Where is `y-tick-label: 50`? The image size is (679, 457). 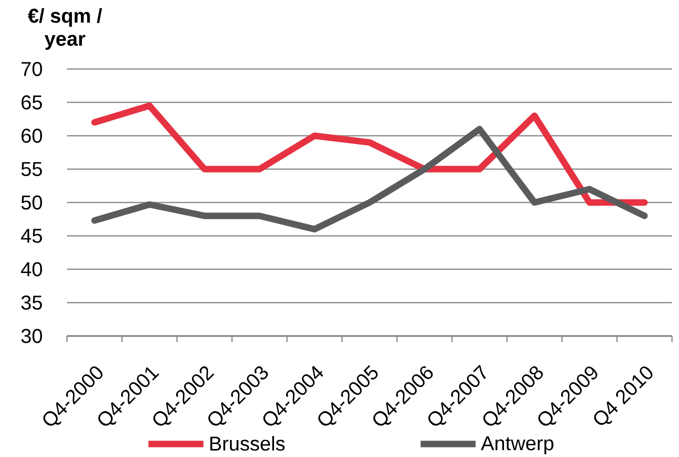
y-tick-label: 50 is located at coordinates (31, 202).